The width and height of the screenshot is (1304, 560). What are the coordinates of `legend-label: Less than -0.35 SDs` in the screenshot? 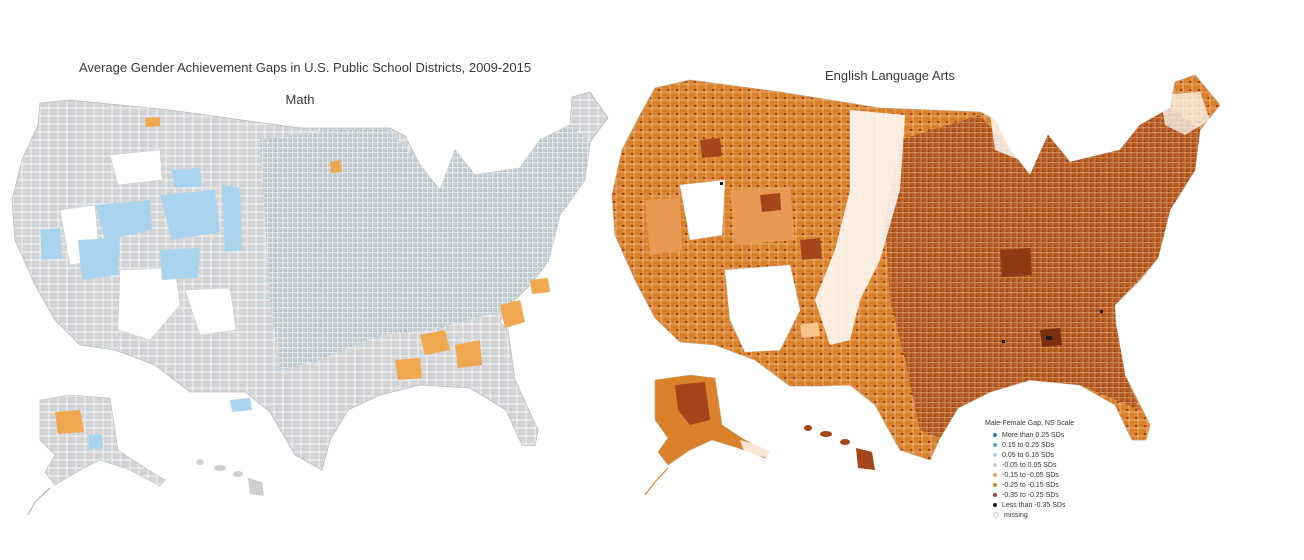 It's located at (1034, 505).